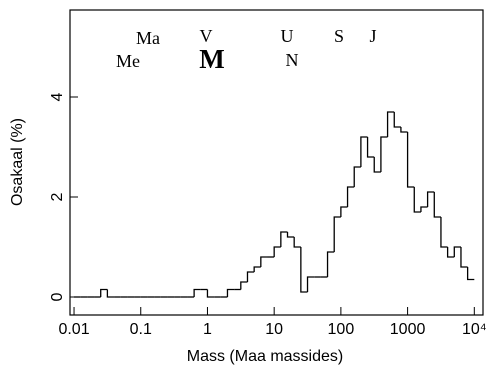  Describe the element at coordinates (17, 162) in the screenshot. I see `y-axis-label: Osakaal (%)` at that location.